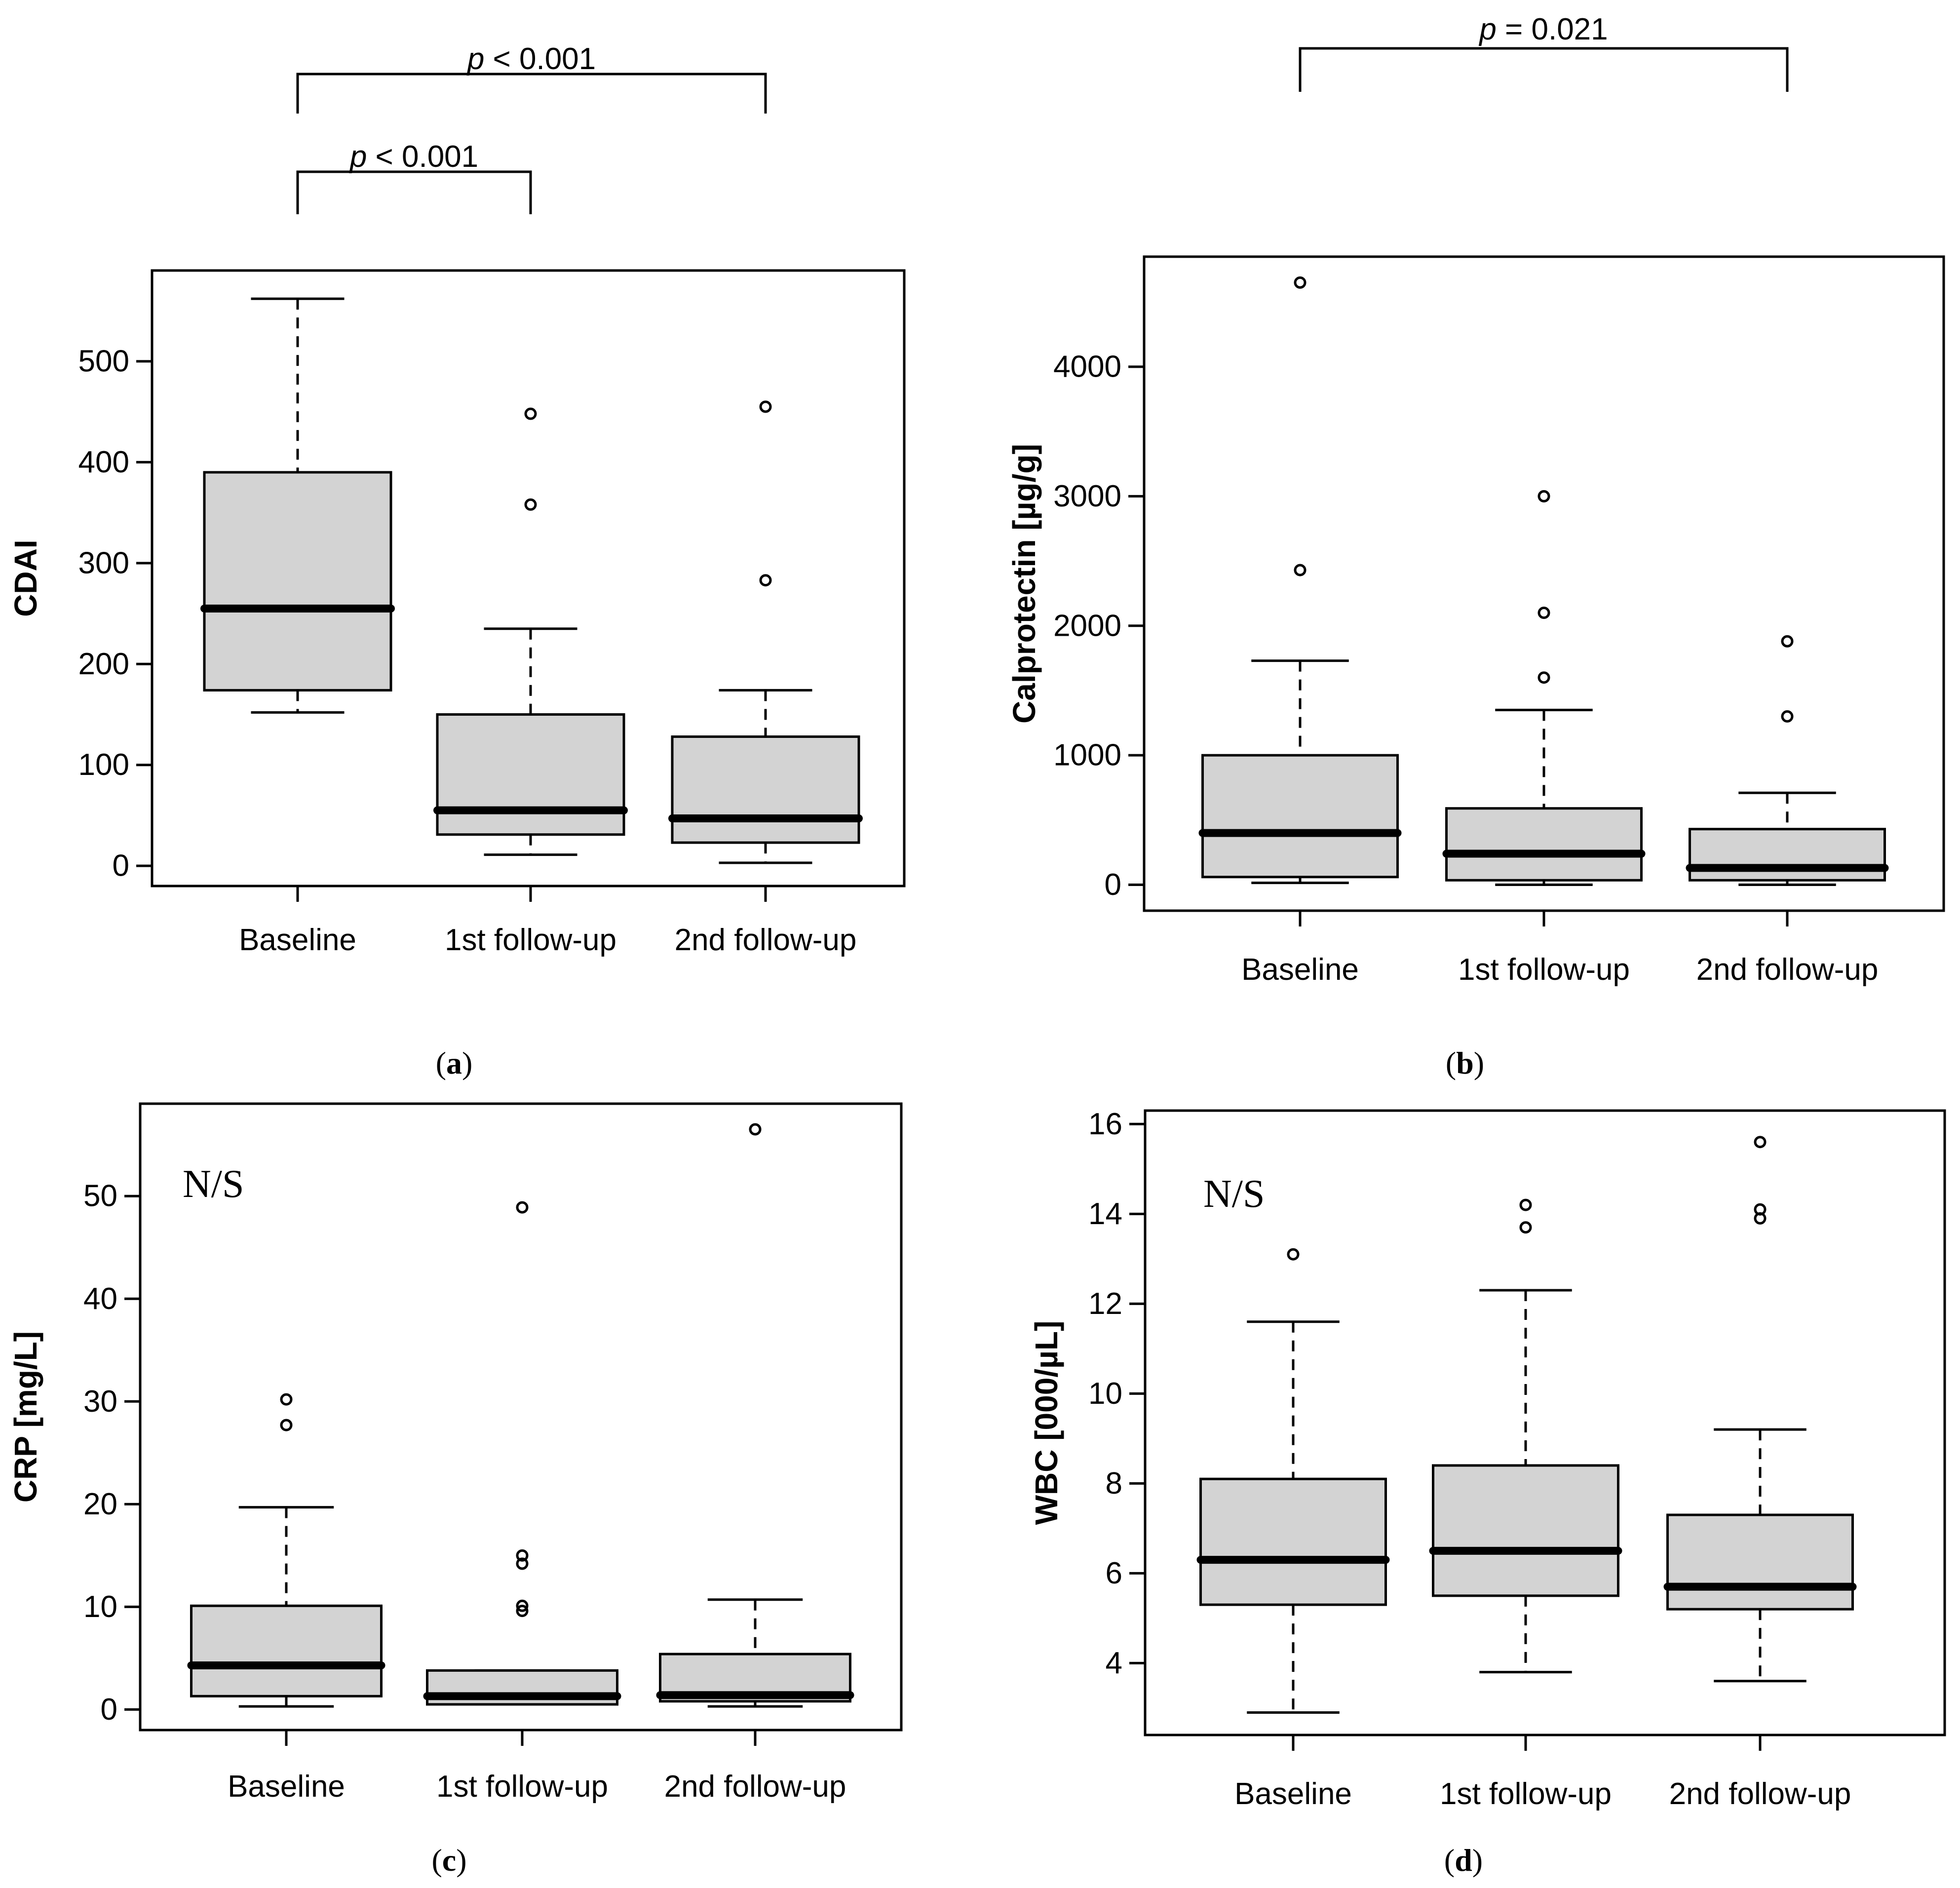 The width and height of the screenshot is (1960, 1888). I want to click on y-tick-label: 8, so click(1114, 1483).